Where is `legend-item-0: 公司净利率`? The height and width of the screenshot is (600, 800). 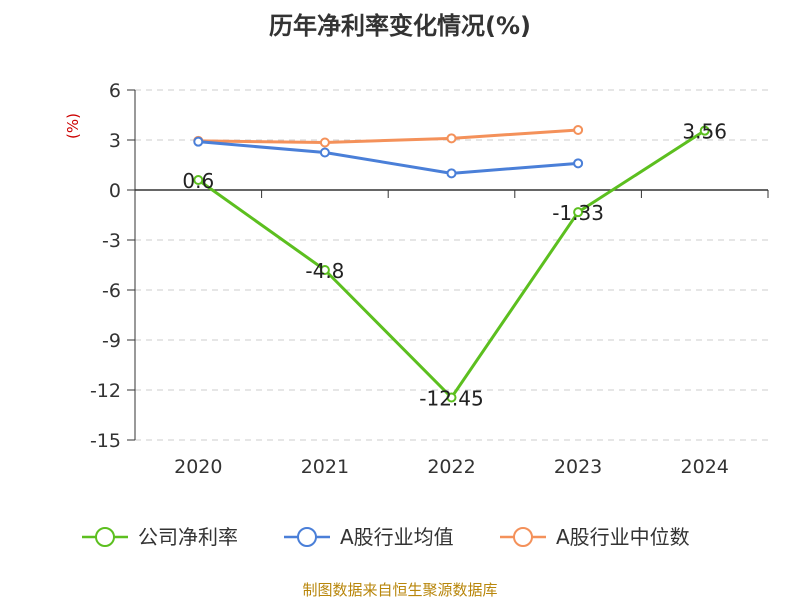 legend-item-0: 公司净利率 is located at coordinates (160, 537).